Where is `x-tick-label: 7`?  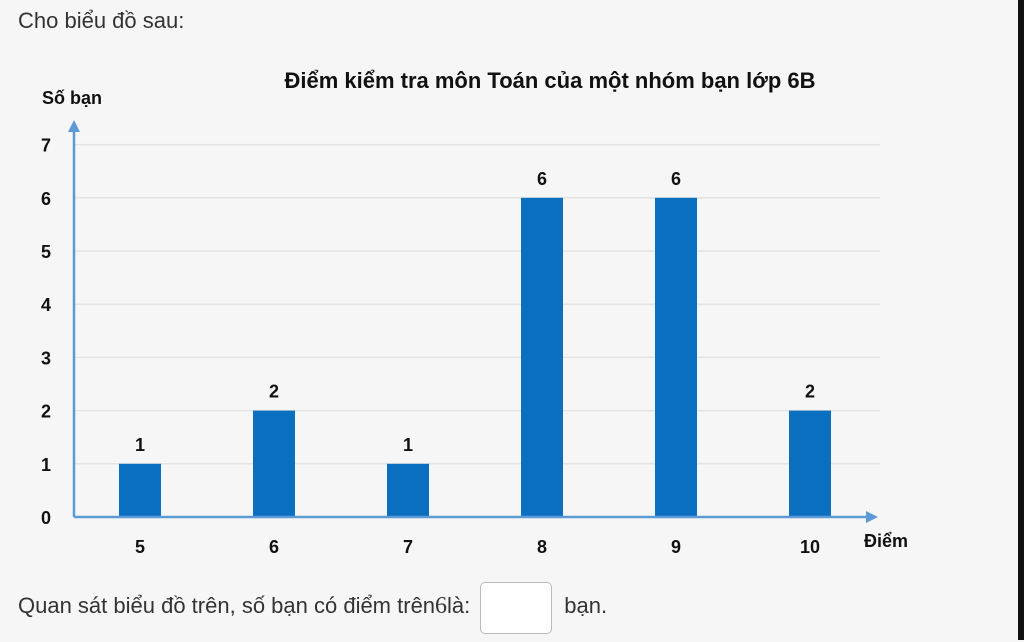 x-tick-label: 7 is located at coordinates (408, 547).